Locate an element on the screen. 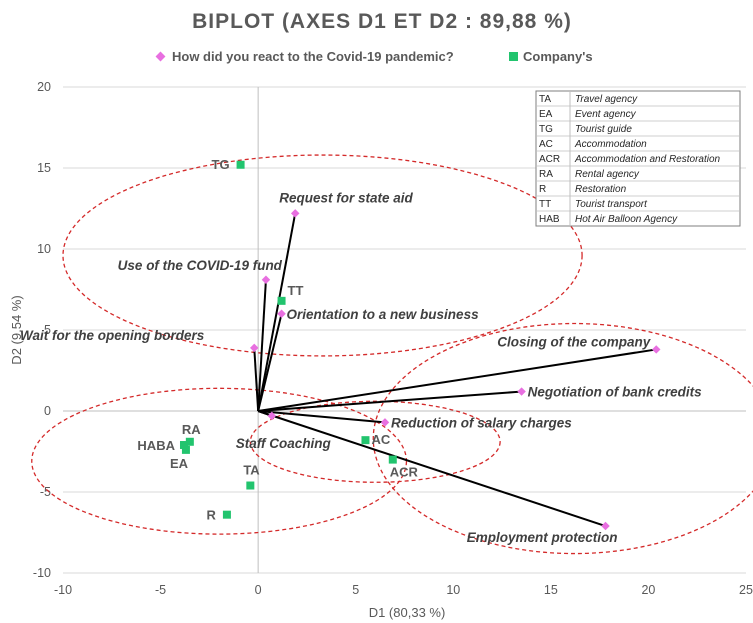 Image resolution: width=753 pixels, height=623 pixels. table-code-cell: EA is located at coordinates (546, 114).